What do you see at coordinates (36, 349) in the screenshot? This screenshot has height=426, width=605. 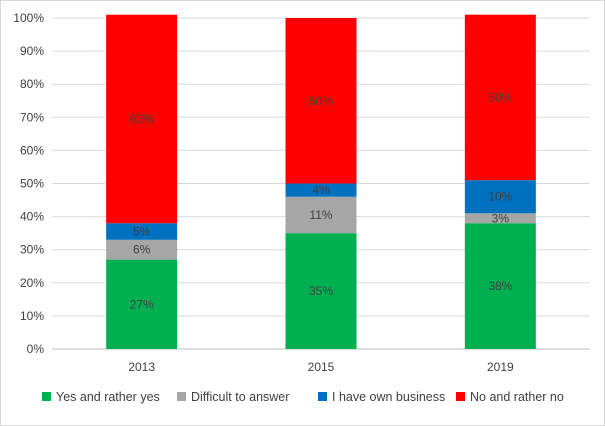 I see `y-tick-label: 0%` at bounding box center [36, 349].